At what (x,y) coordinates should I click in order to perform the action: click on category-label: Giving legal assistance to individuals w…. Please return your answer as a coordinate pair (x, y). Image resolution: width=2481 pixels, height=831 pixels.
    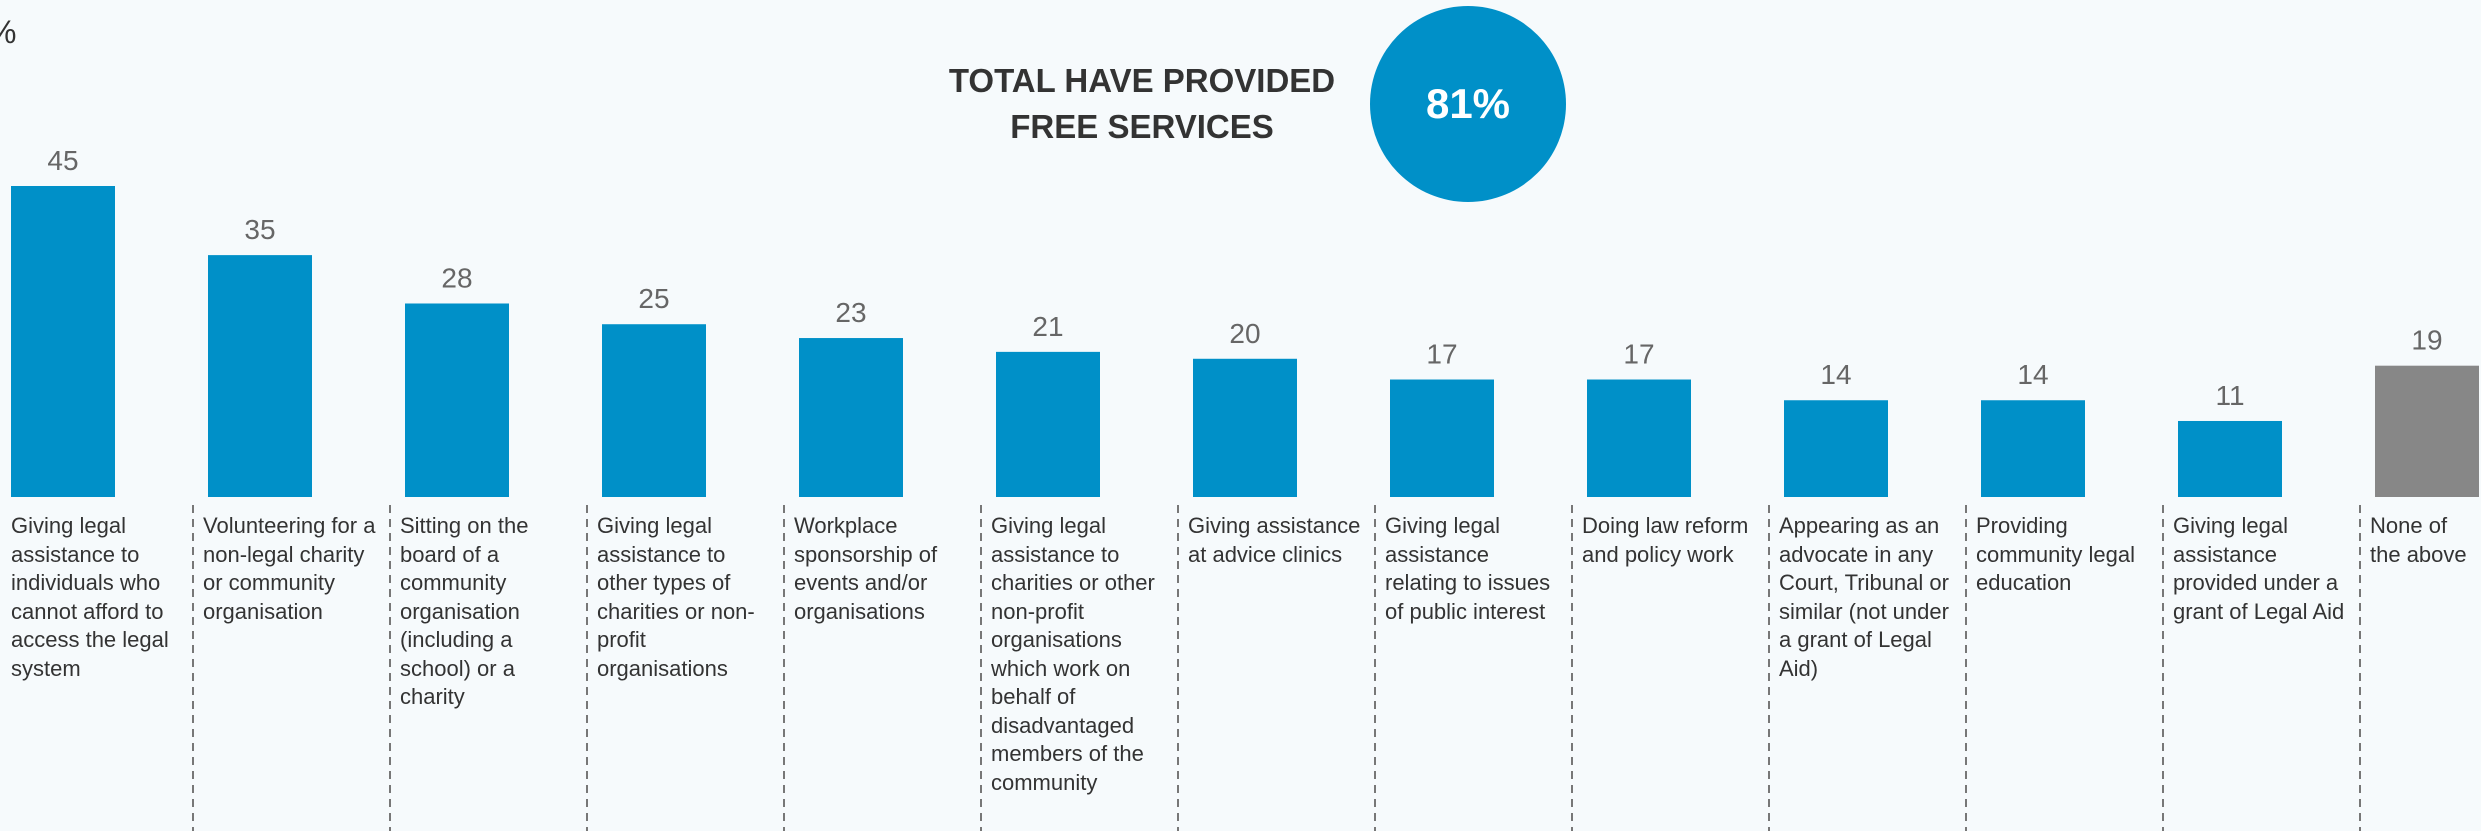
    Looking at the image, I should click on (90, 597).